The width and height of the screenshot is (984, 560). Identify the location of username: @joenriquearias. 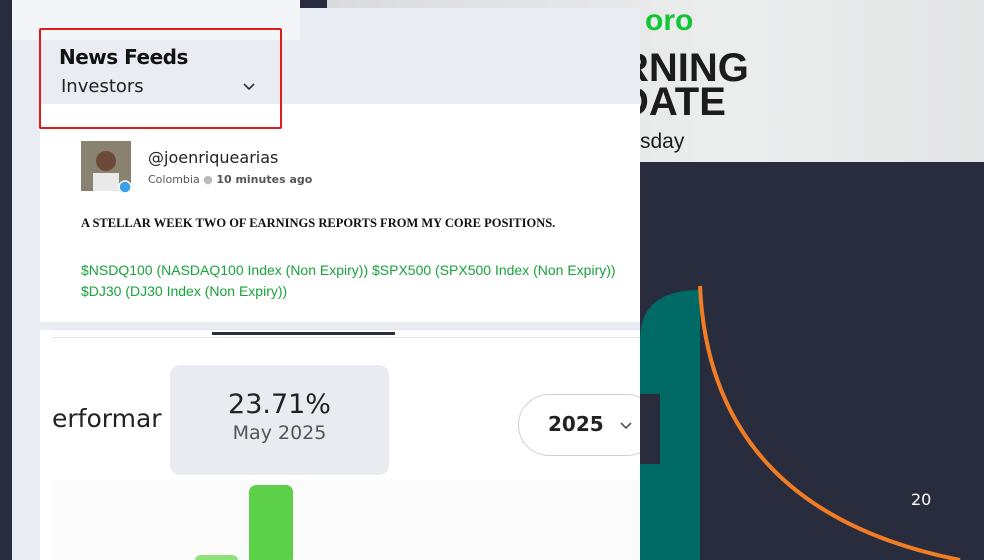
(213, 157).